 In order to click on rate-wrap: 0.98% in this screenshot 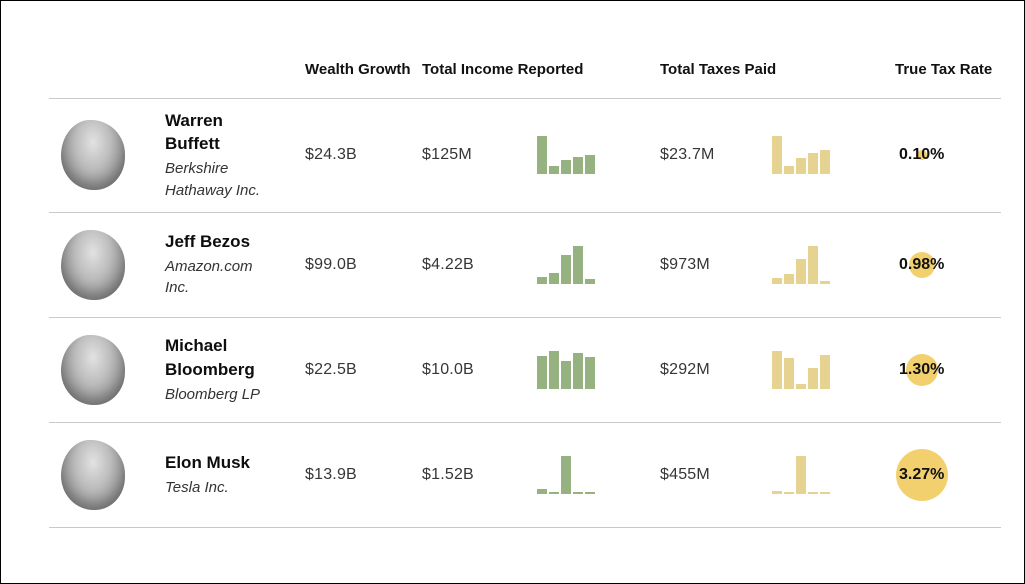, I will do `click(922, 264)`.